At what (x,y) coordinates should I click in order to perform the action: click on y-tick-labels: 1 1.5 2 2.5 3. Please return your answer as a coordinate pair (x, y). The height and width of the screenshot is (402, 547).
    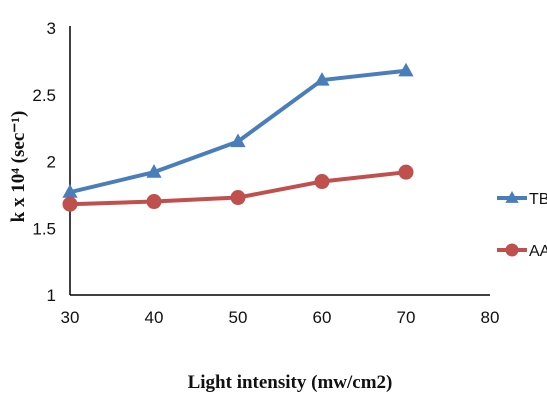
    Looking at the image, I should click on (44, 162).